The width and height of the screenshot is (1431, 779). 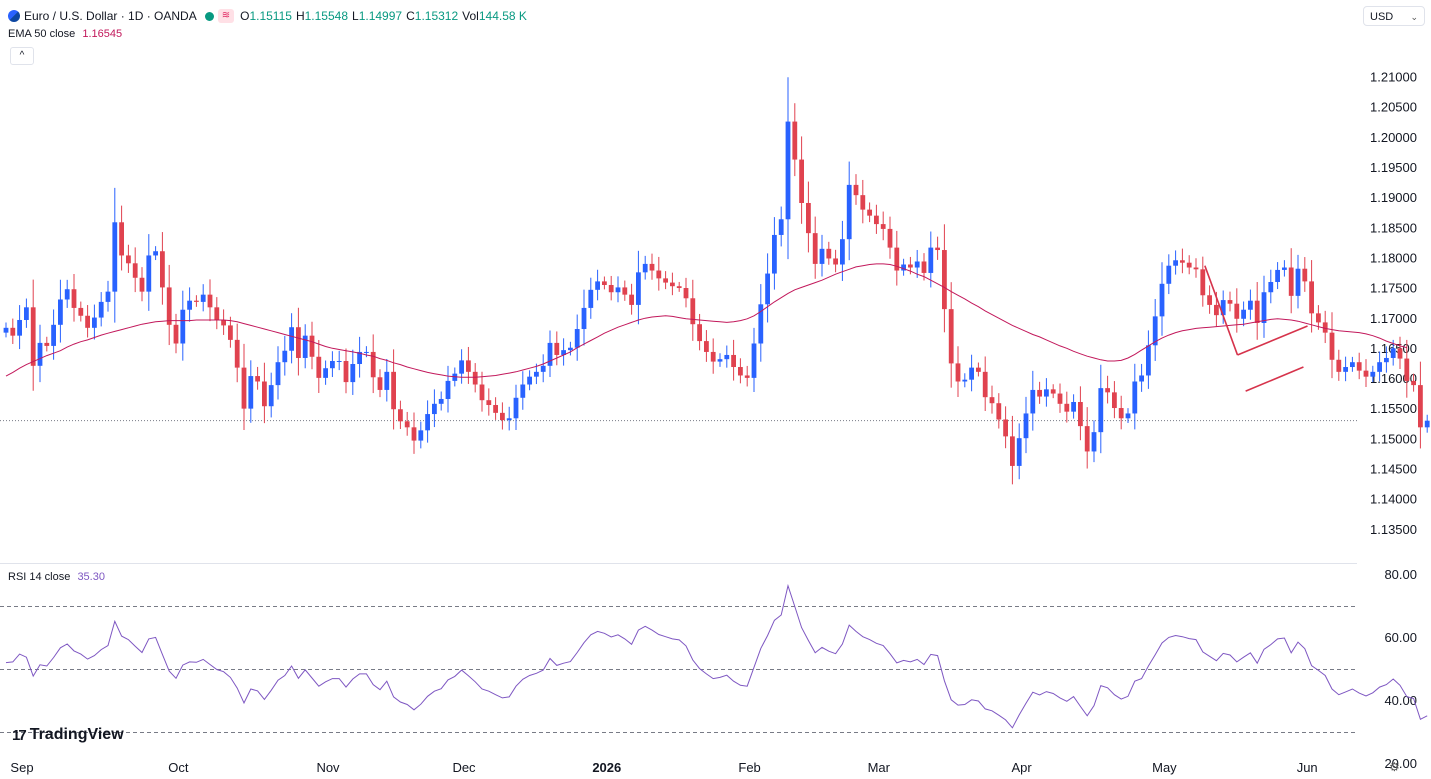 What do you see at coordinates (1393, 107) in the screenshot?
I see `price-tick-label: 1.20500` at bounding box center [1393, 107].